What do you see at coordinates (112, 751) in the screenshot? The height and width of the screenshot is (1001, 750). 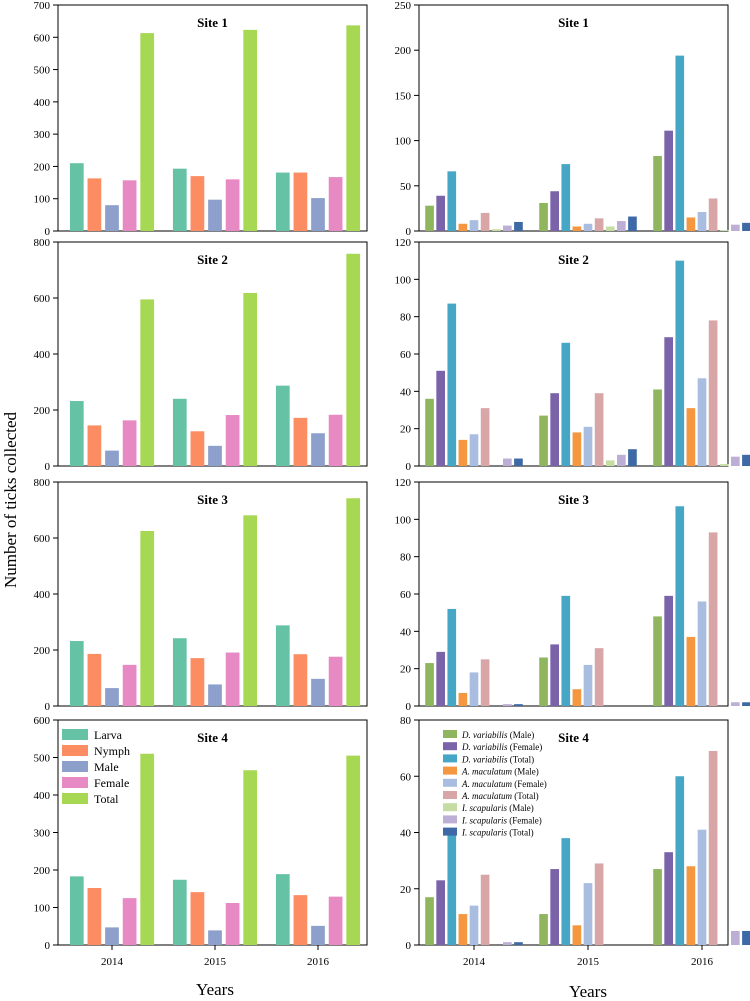 I see `legend-label: Nymph` at bounding box center [112, 751].